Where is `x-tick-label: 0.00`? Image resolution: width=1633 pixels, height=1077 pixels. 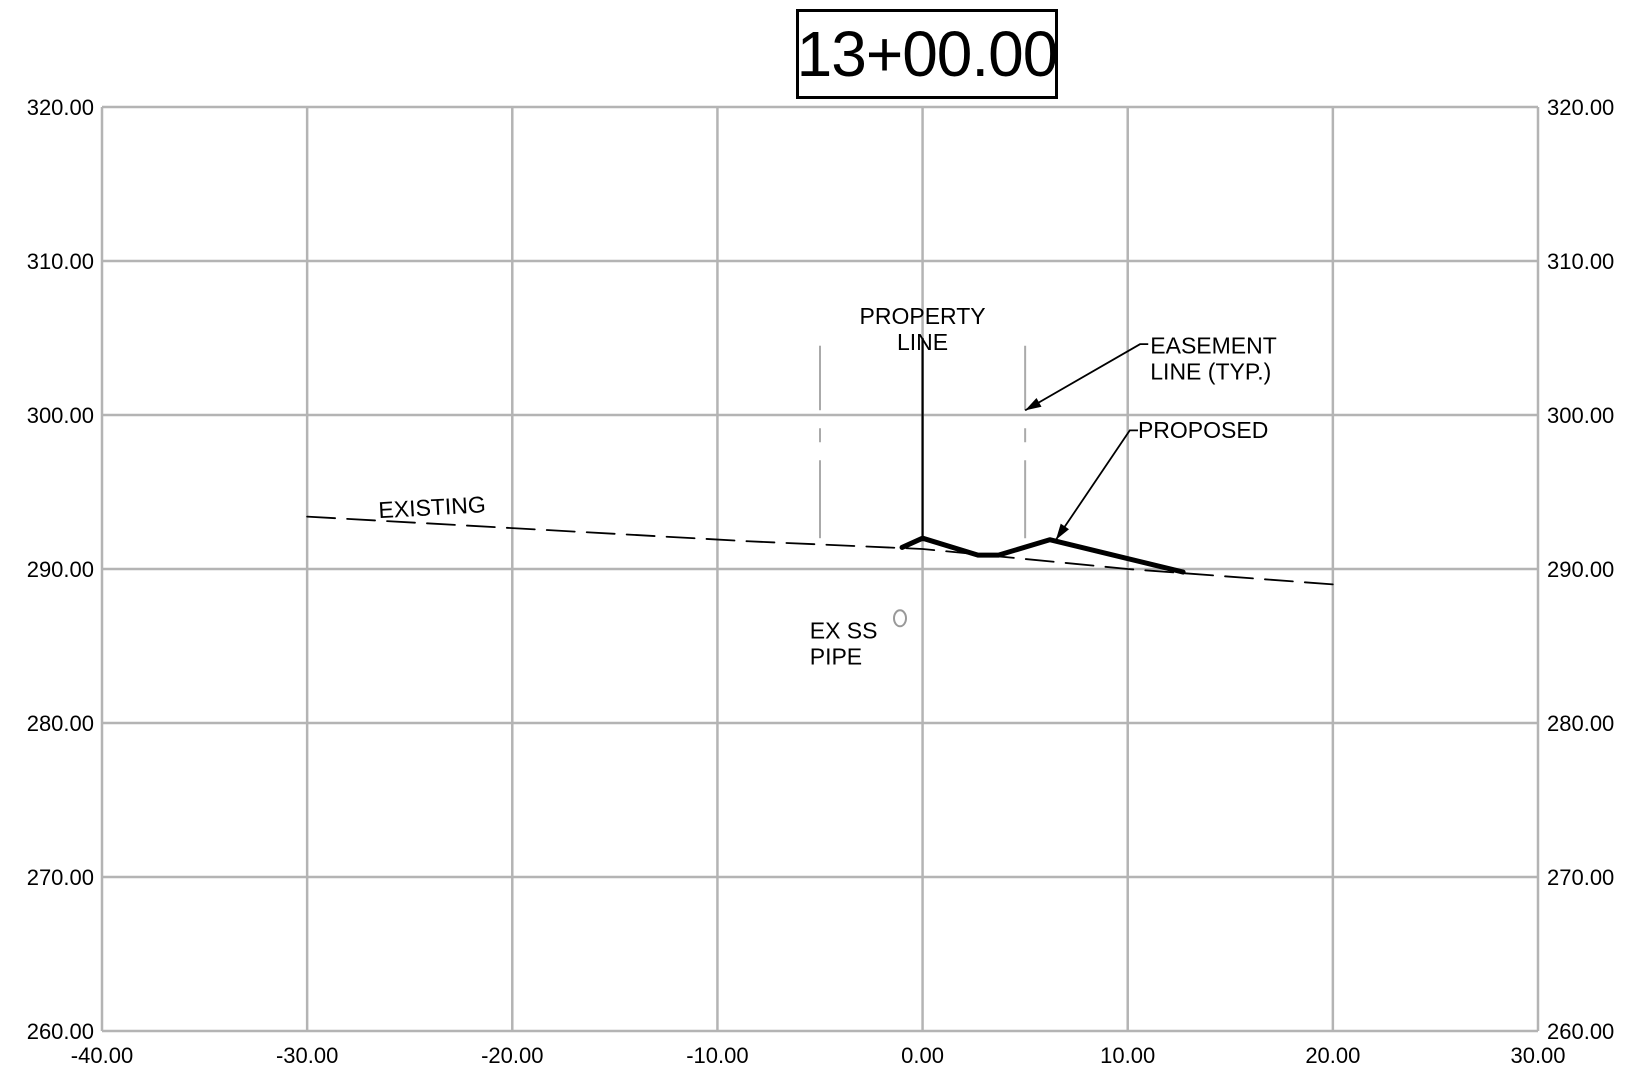
x-tick-label: 0.00 is located at coordinates (922, 1055).